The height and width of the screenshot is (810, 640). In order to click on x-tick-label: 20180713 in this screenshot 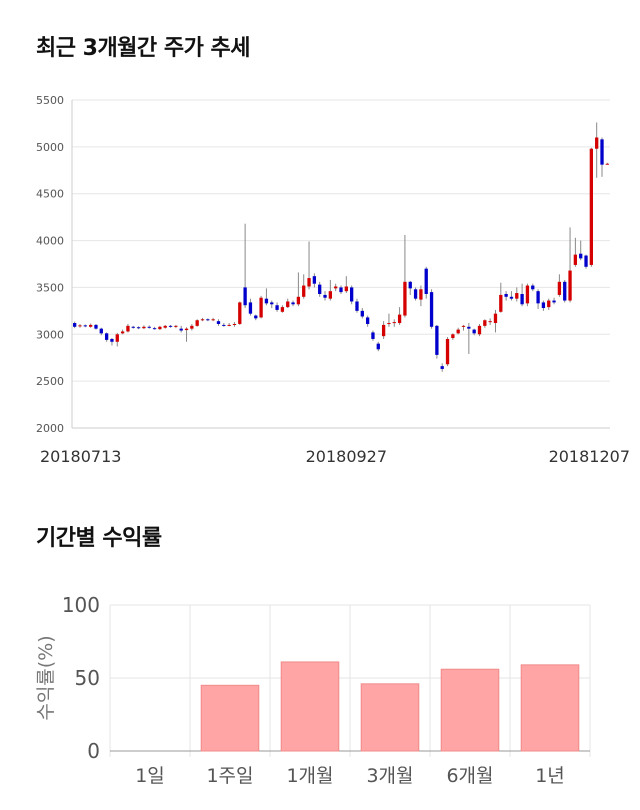, I will do `click(80, 456)`.